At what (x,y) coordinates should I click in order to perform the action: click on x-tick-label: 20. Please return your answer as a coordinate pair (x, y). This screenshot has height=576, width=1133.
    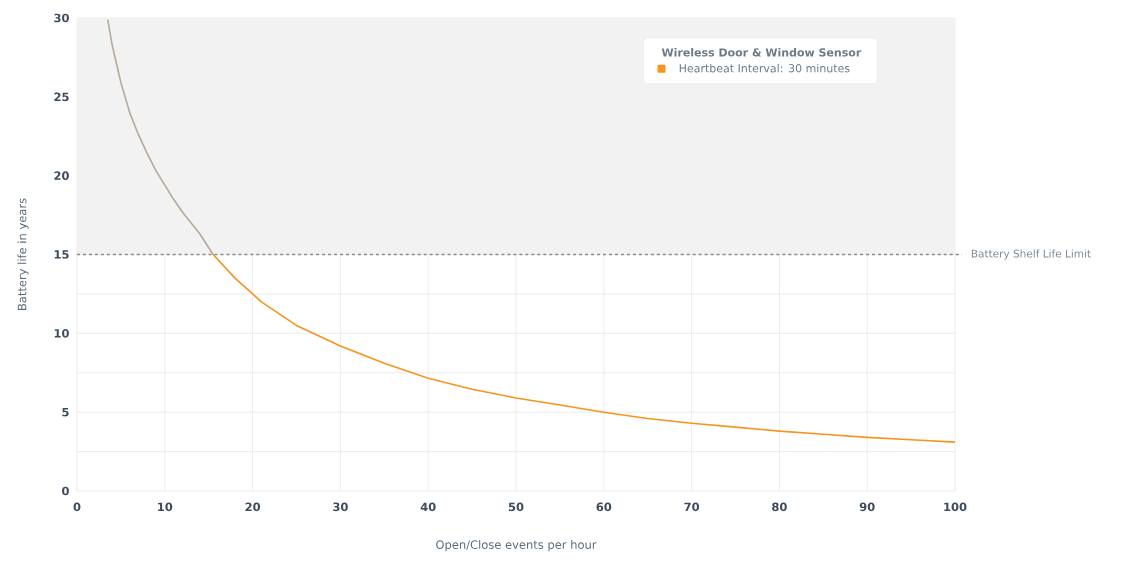
    Looking at the image, I should click on (253, 507).